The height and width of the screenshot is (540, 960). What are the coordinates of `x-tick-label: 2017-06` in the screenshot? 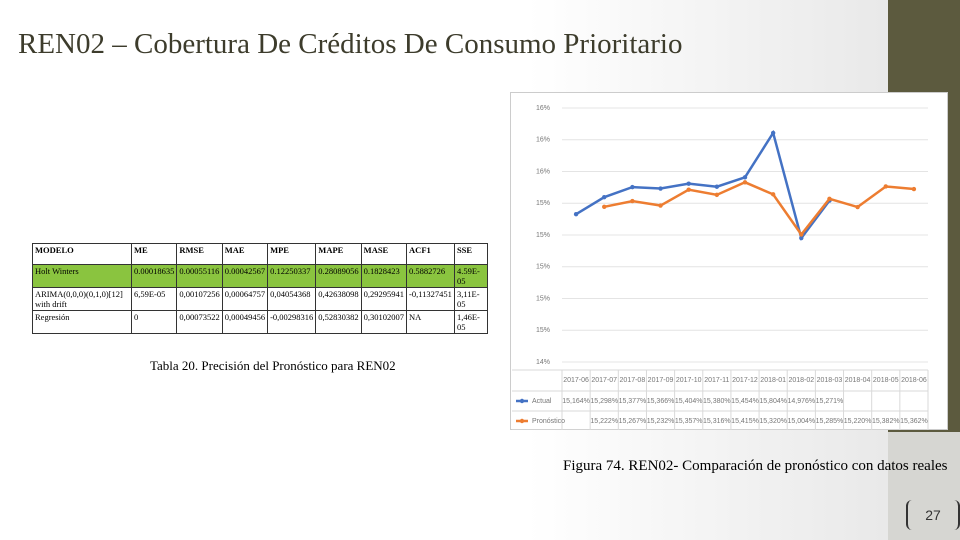 It's located at (576, 380).